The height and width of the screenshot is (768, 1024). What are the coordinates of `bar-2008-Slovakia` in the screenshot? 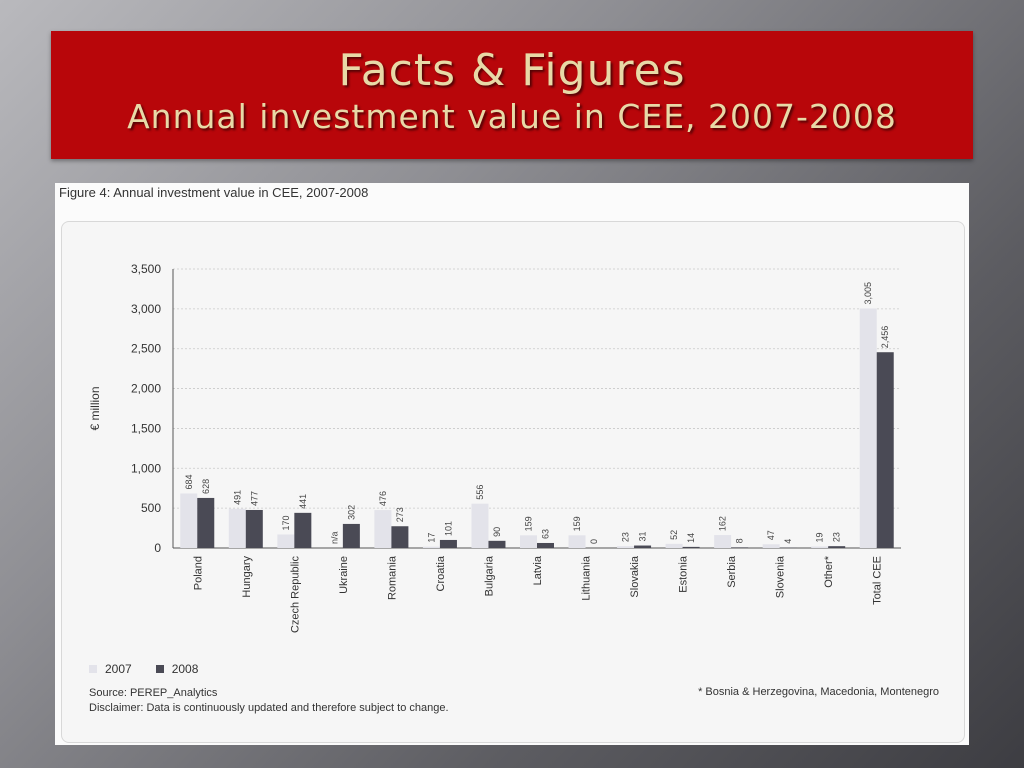 It's located at (643, 546).